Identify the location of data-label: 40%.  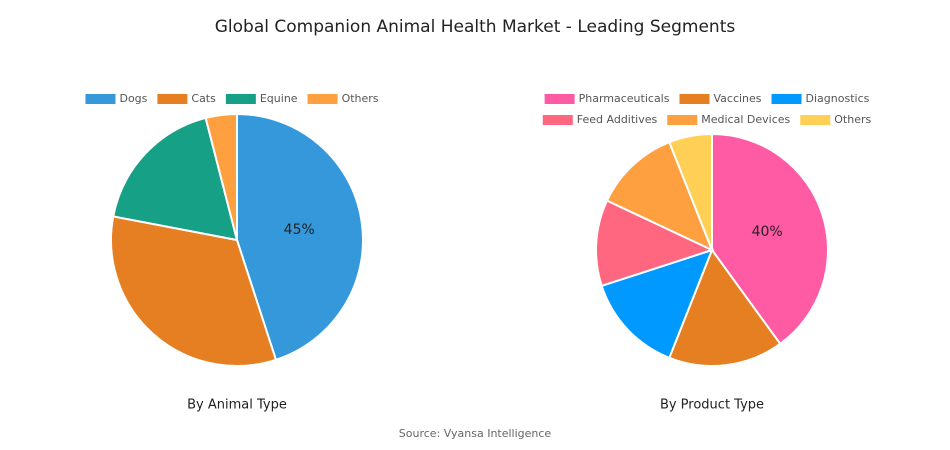
(767, 232).